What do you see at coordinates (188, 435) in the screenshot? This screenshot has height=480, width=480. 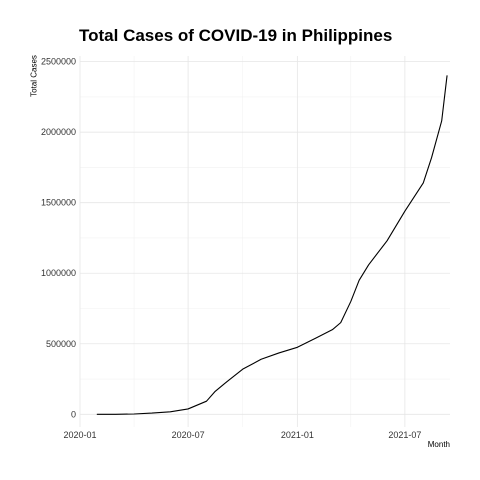 I see `x-tick-label: 2020-07` at bounding box center [188, 435].